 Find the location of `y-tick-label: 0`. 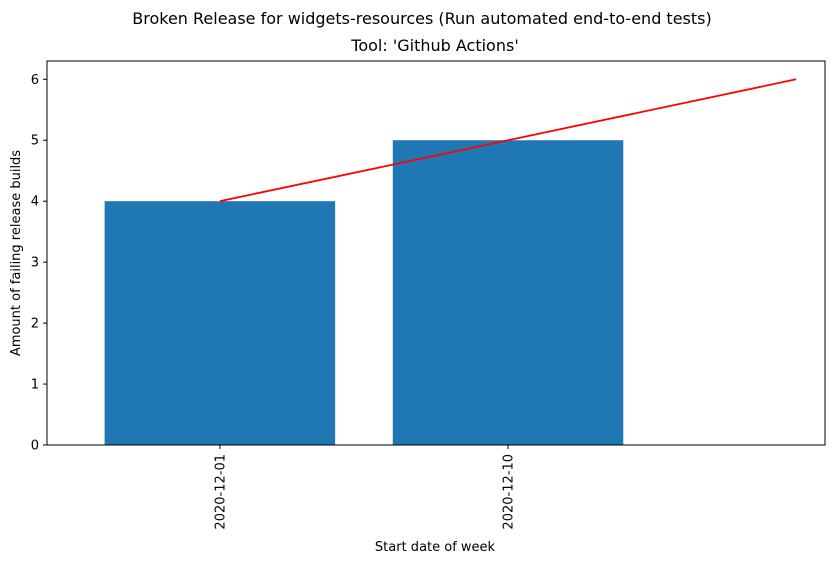

y-tick-label: 0 is located at coordinates (35, 446).